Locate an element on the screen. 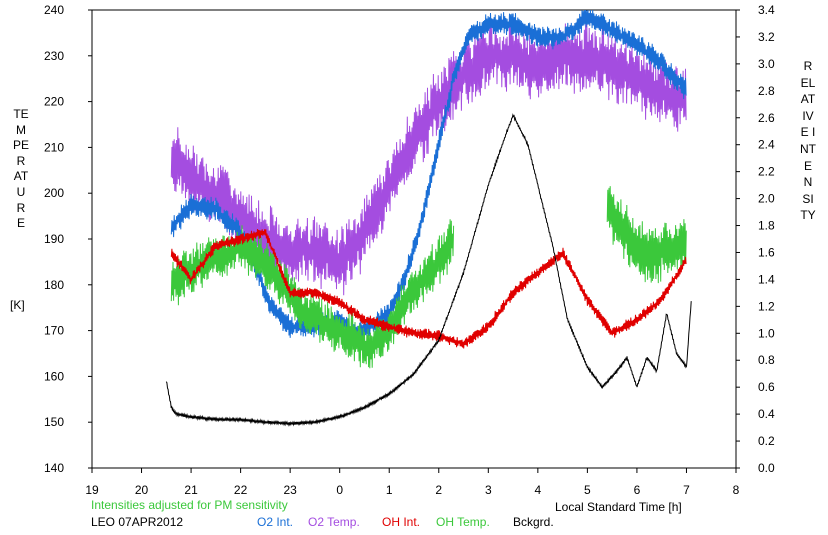 This screenshot has height=535, width=828. x-axis-tick-label: 21 is located at coordinates (191, 490).